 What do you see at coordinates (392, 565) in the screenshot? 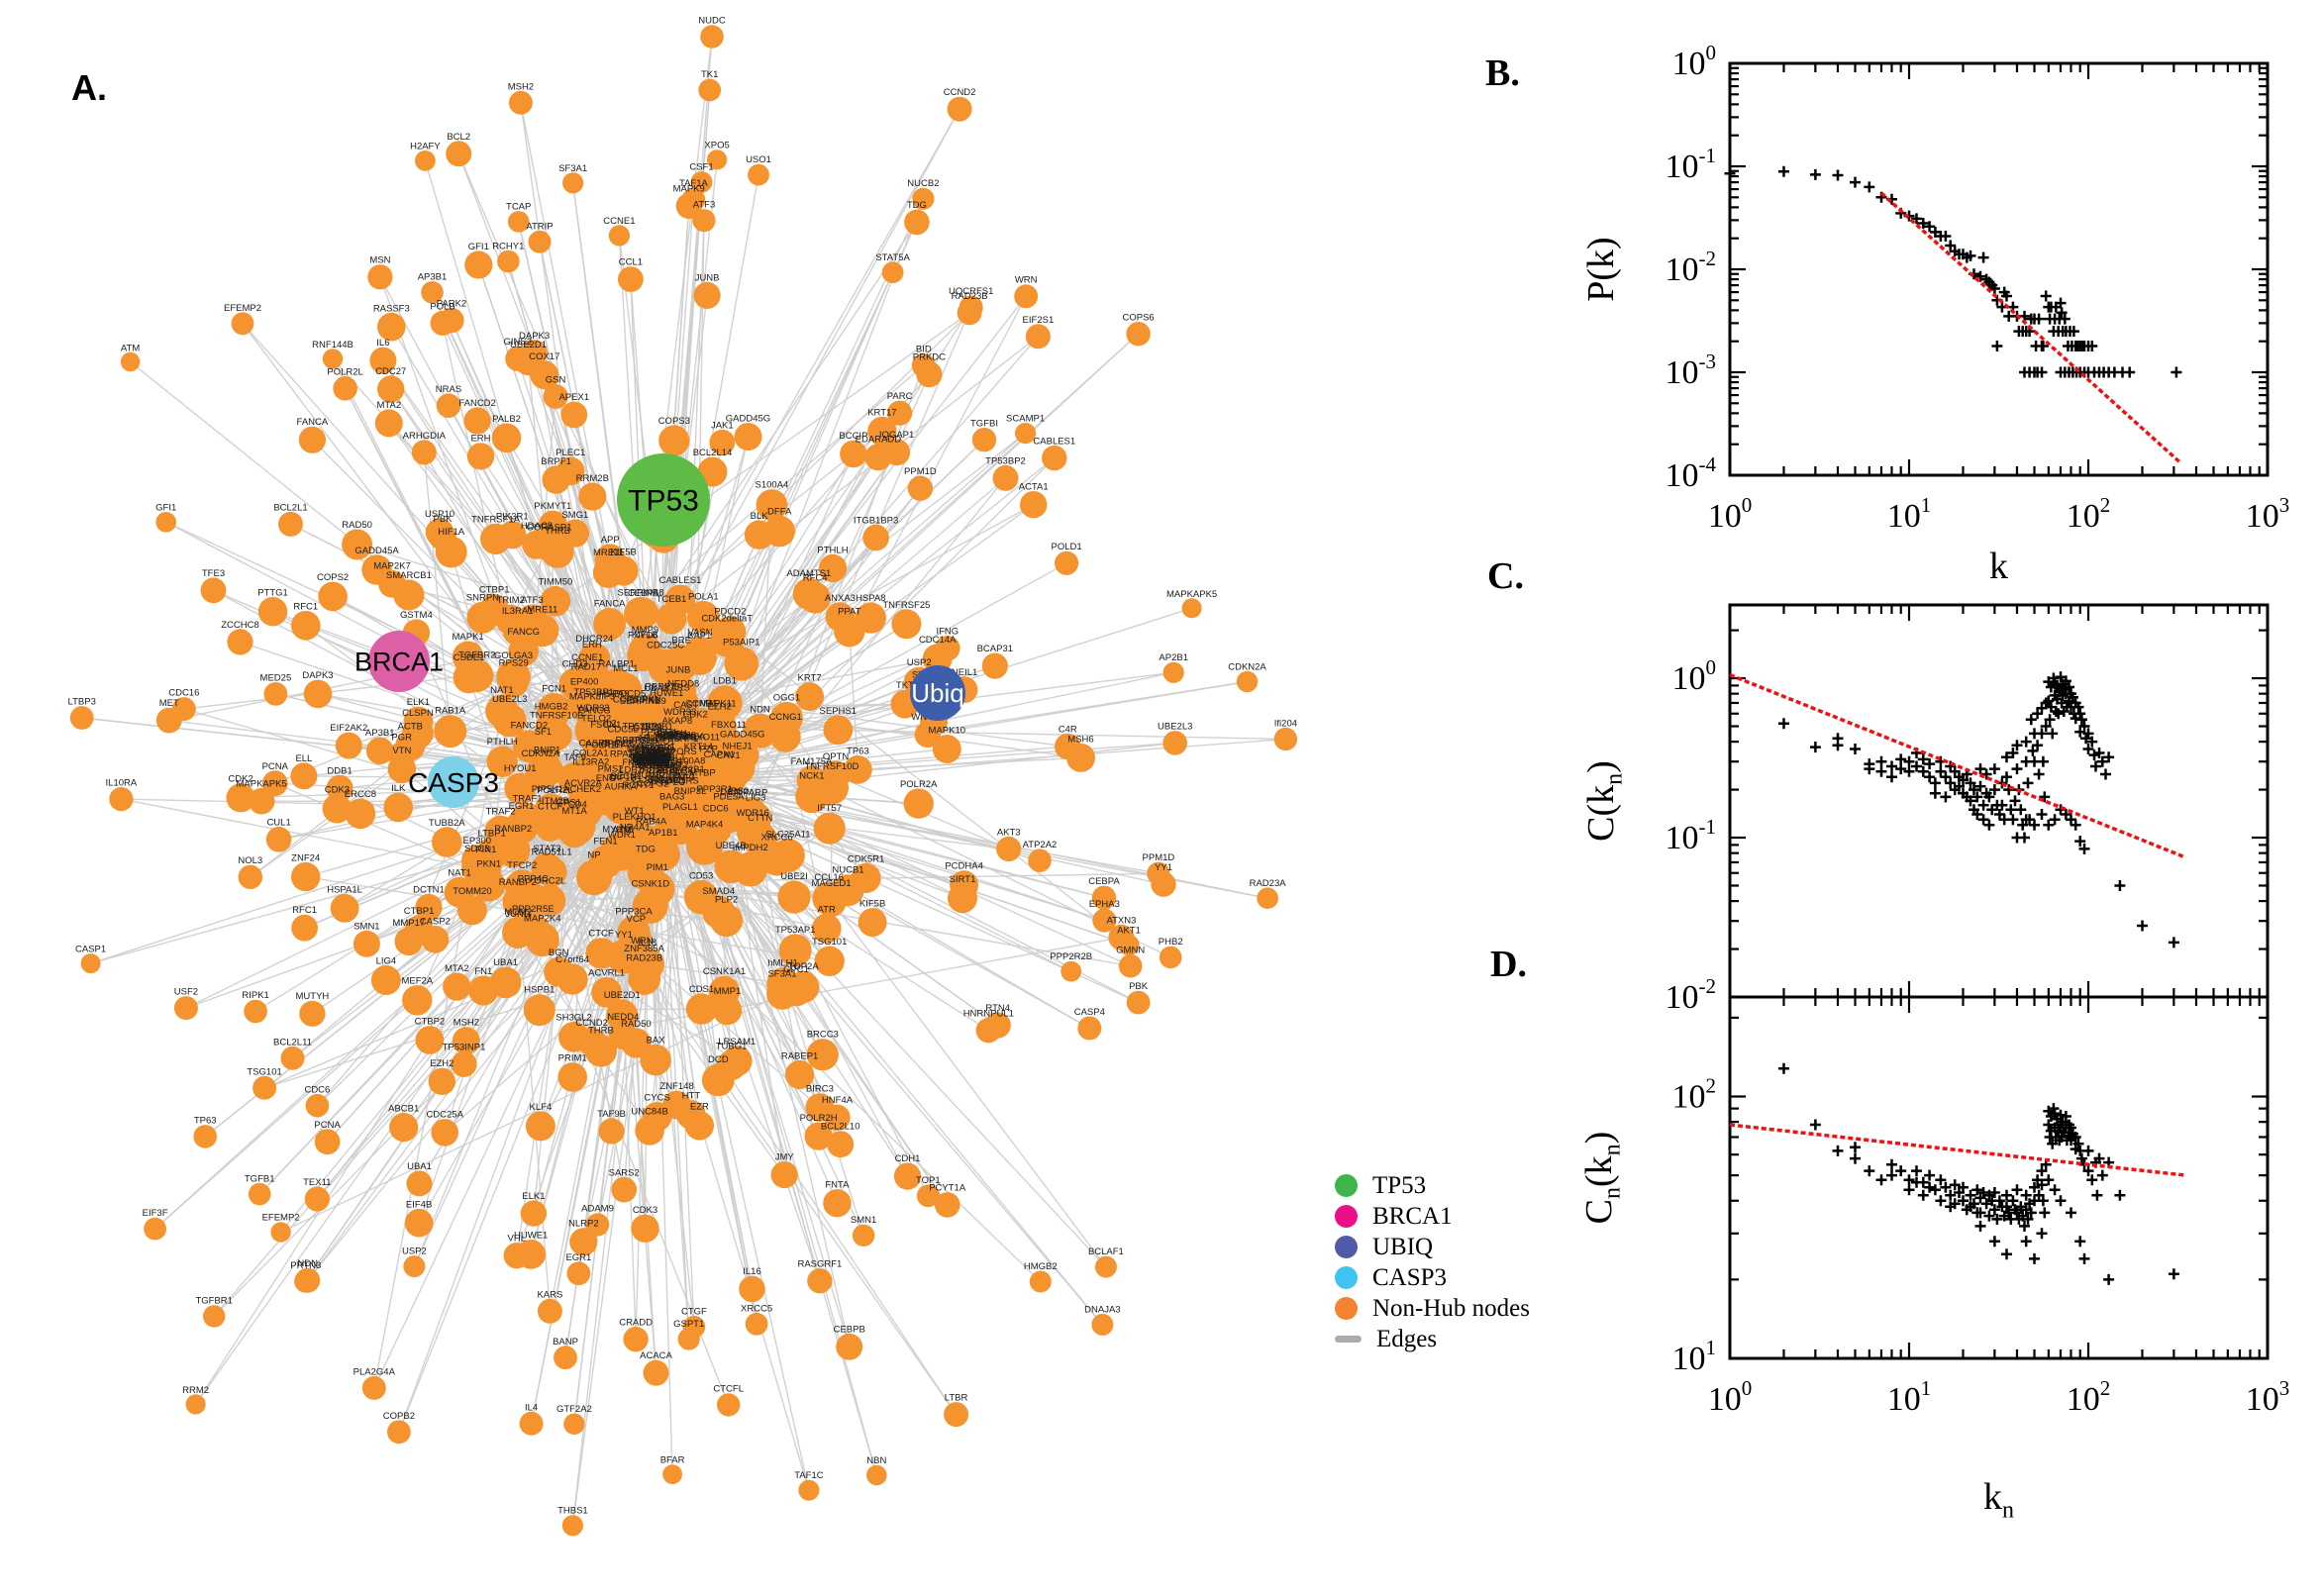
I see `network-node-label: MAP2K7` at bounding box center [392, 565].